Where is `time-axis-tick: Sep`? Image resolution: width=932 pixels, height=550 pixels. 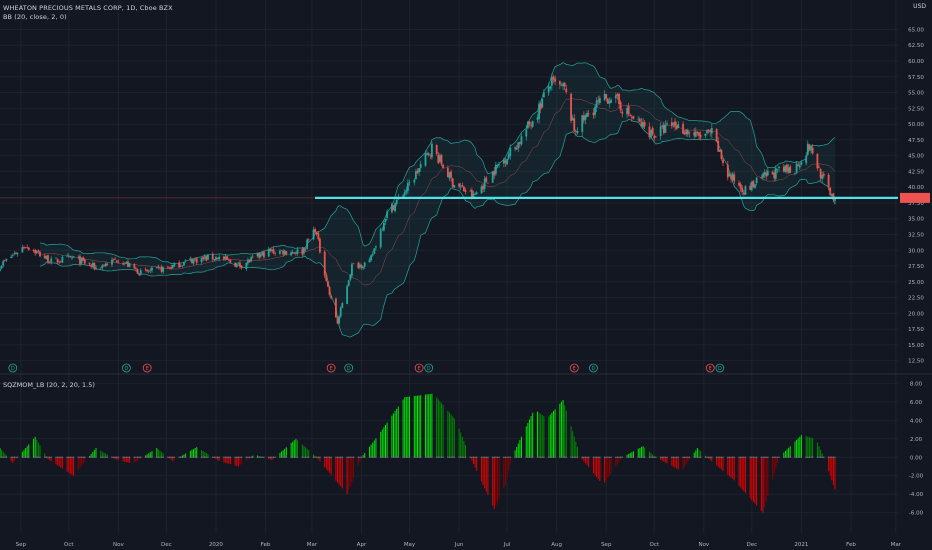 time-axis-tick: Sep is located at coordinates (606, 545).